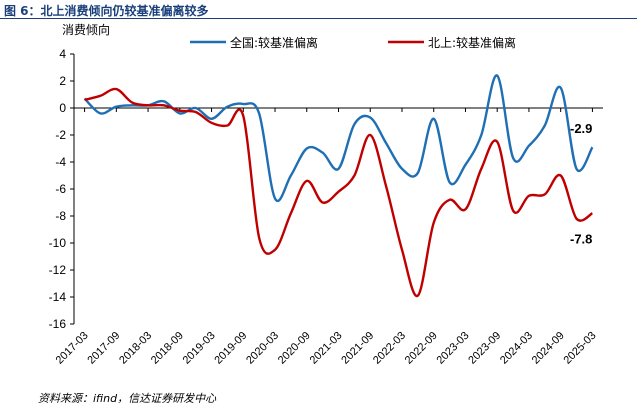  I want to click on title-divider, so click(318, 18).